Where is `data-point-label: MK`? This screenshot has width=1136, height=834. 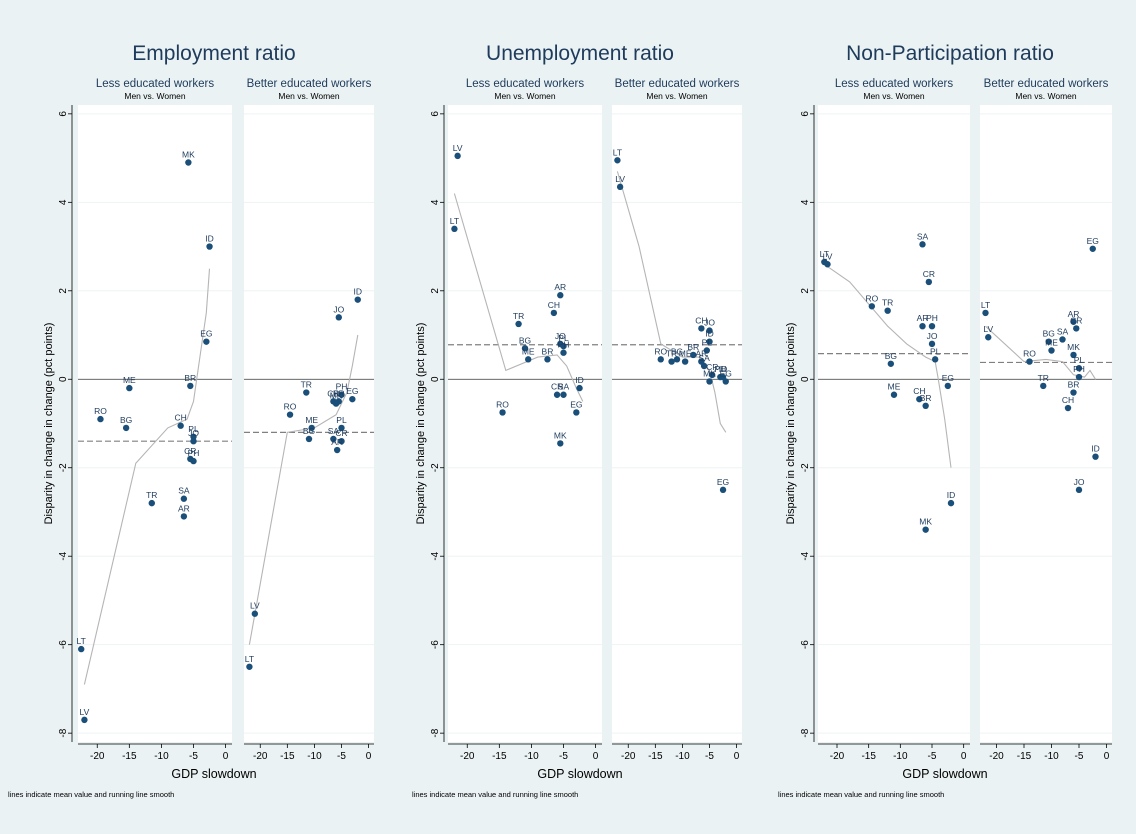
data-point-label: MK is located at coordinates (336, 396).